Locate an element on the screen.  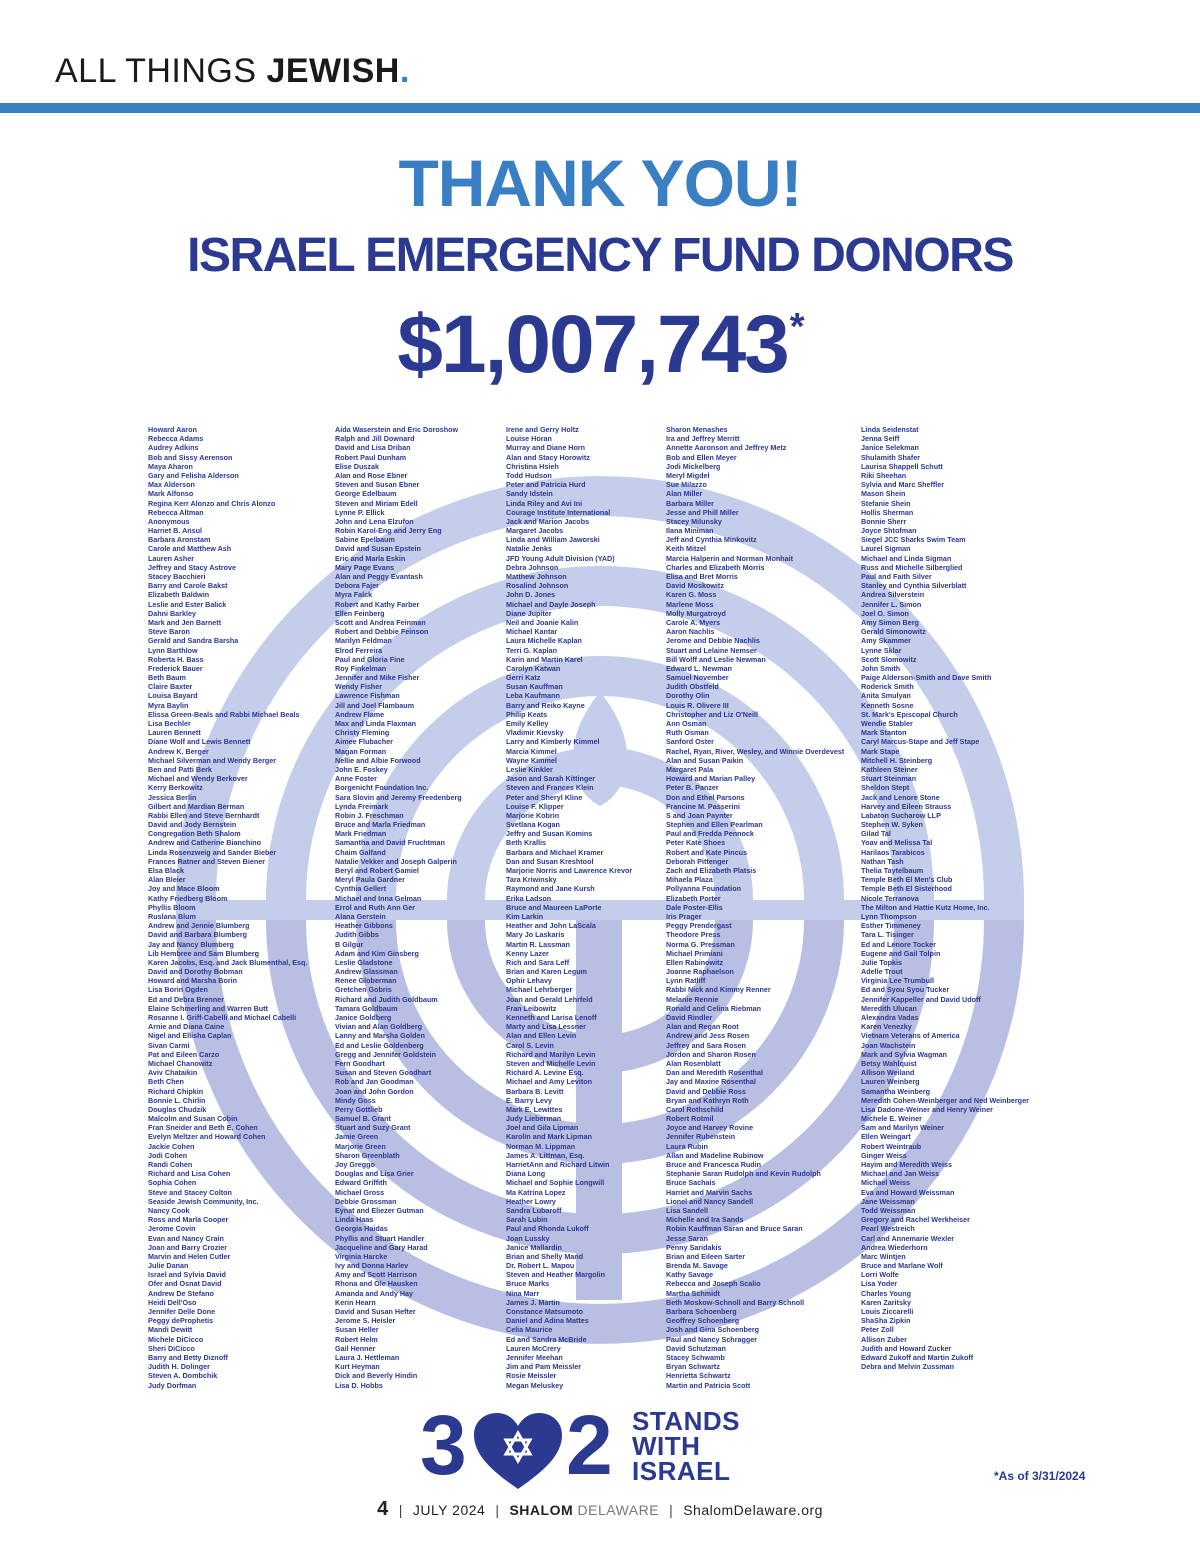
donor-name: Kathy Friedberg Bloom is located at coordinates (188, 898).